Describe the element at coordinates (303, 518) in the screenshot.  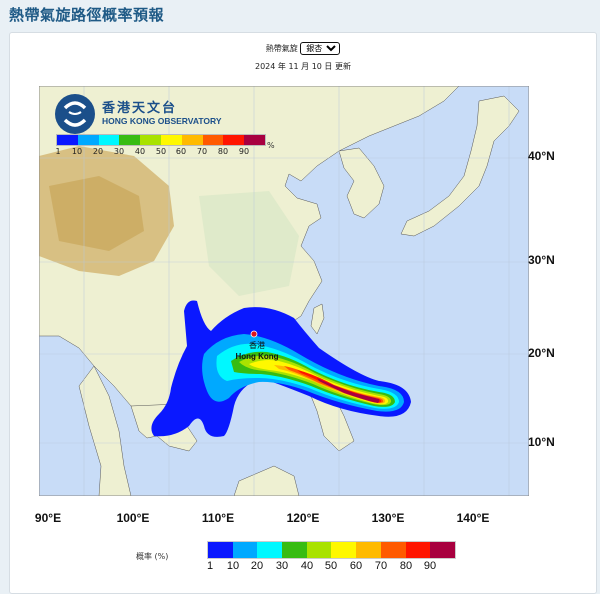
I see `lon-label-120: 120°E` at that location.